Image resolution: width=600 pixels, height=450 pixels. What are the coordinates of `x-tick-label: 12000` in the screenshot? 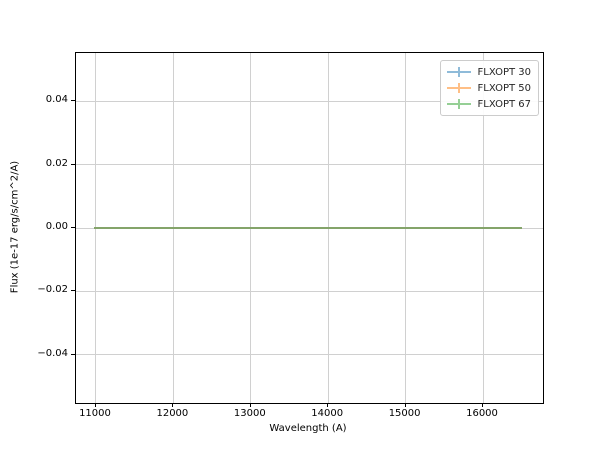 It's located at (172, 413).